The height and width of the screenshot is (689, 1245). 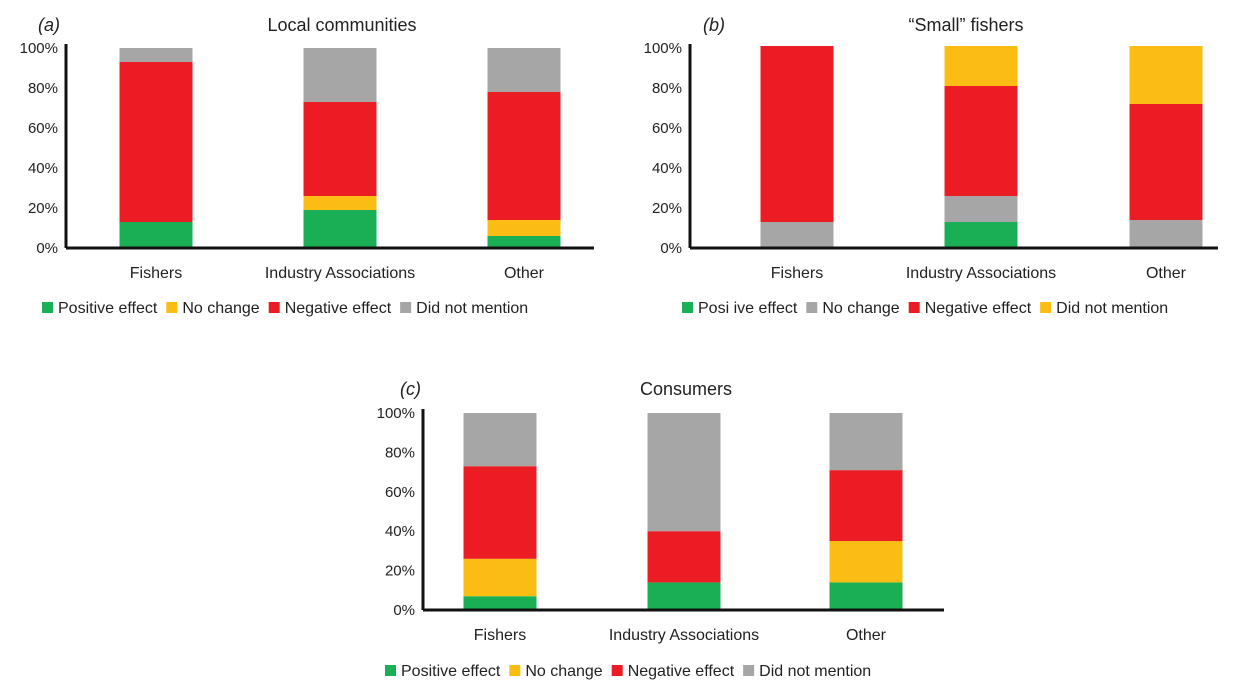 What do you see at coordinates (748, 308) in the screenshot?
I see `legend-label: Posi ive effect` at bounding box center [748, 308].